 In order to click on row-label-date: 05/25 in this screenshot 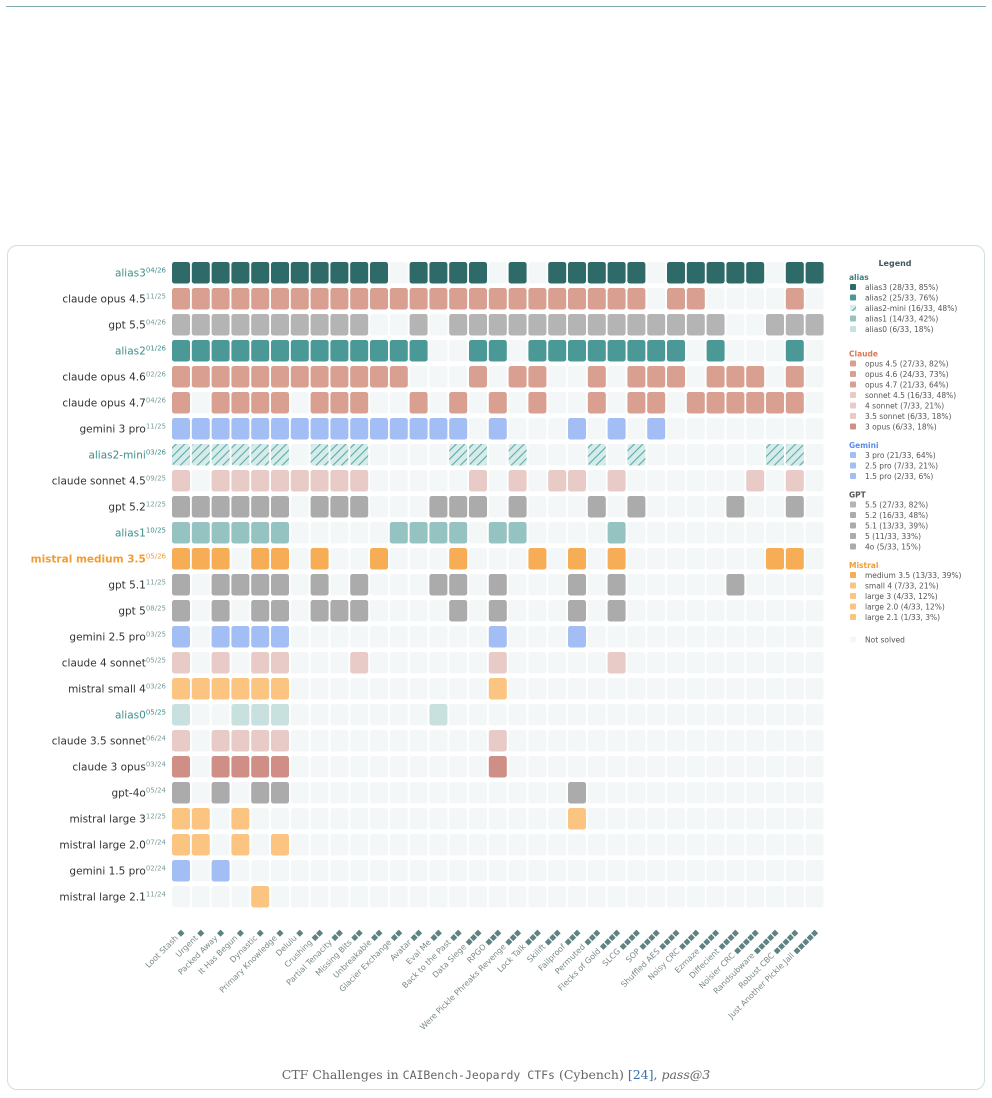, I will do `click(156, 660)`.